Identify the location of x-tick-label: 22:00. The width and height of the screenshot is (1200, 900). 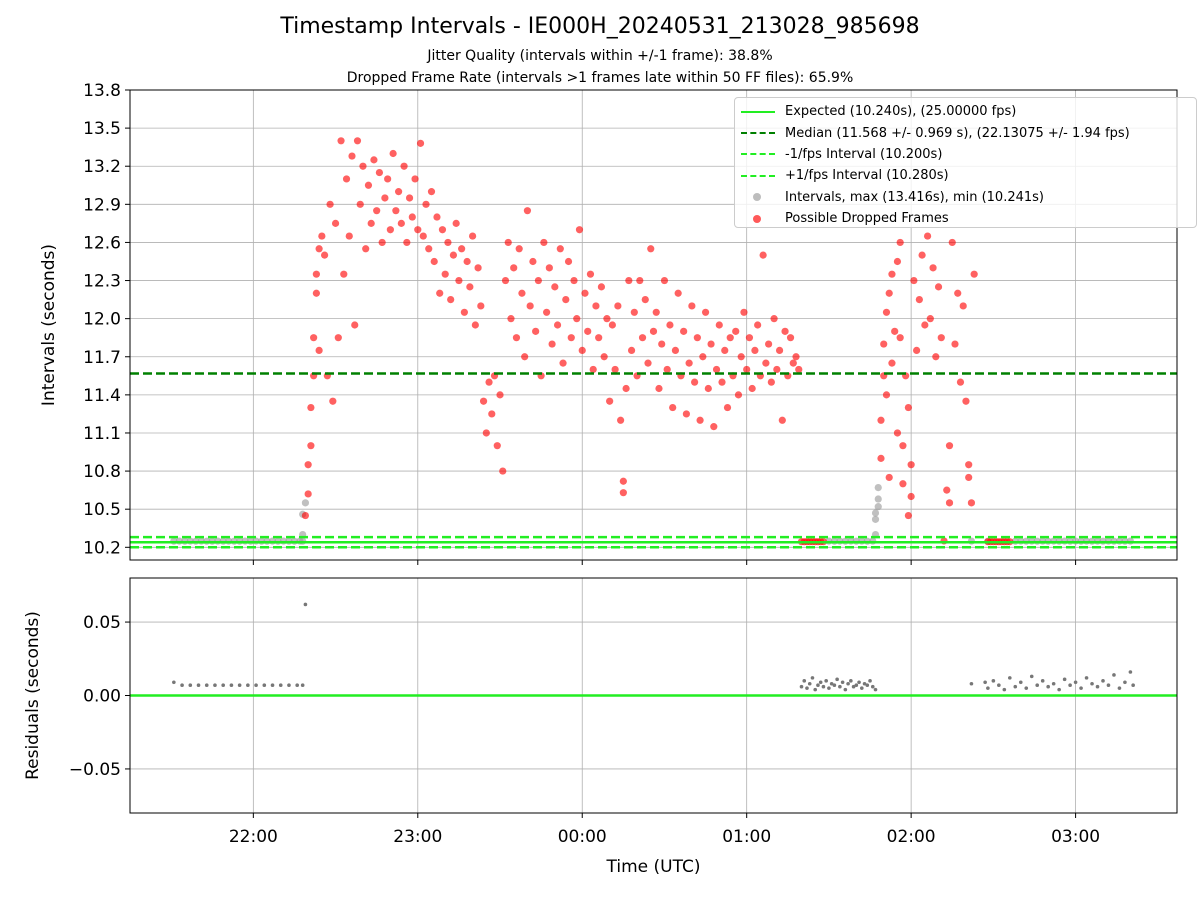
(253, 837).